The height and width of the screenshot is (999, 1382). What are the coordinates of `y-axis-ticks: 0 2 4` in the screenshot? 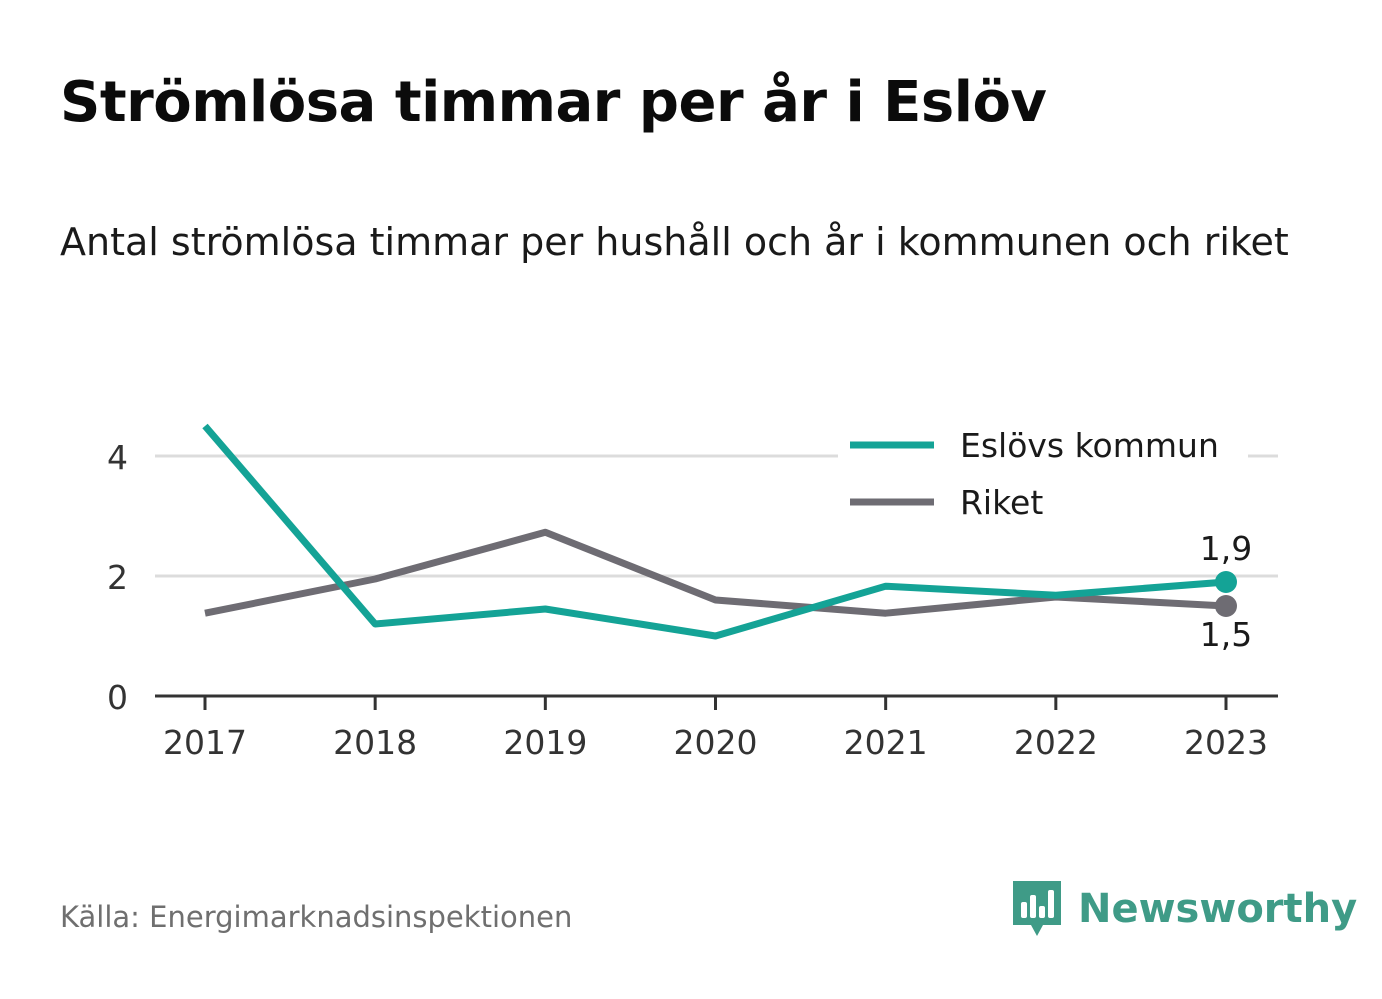 It's located at (117, 577).